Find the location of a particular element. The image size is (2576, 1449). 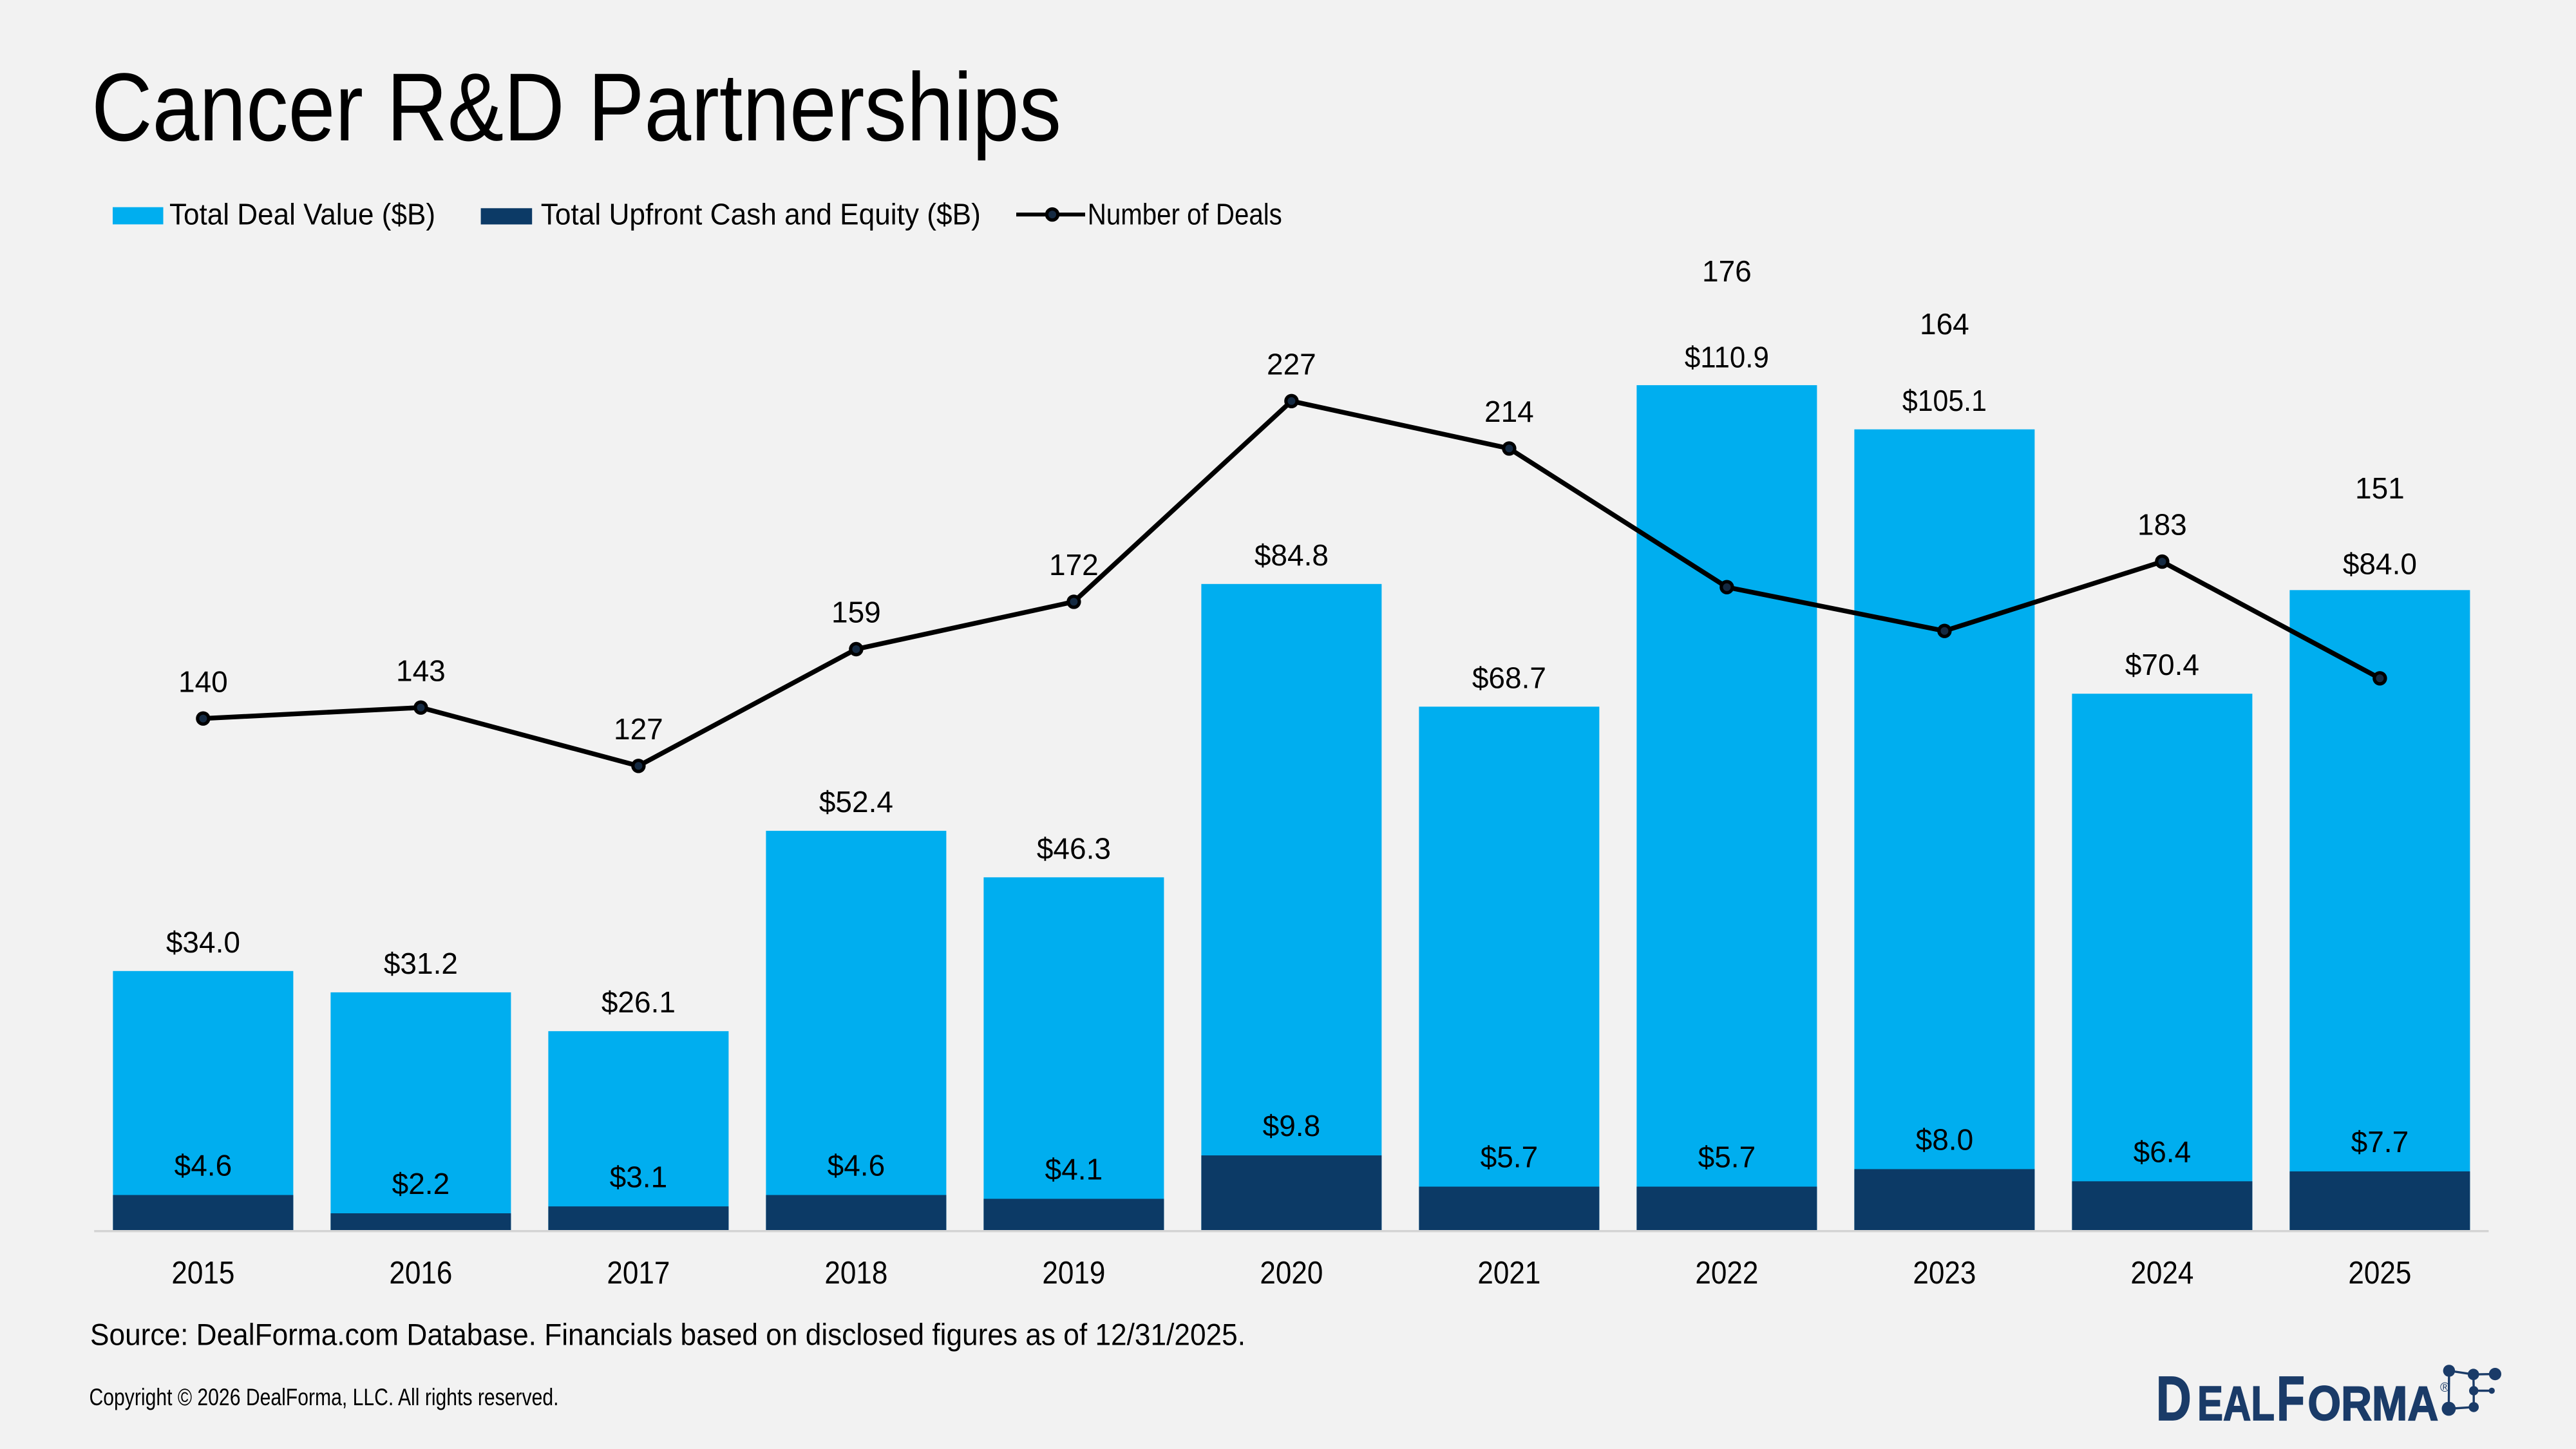

svg-text: $4.1 is located at coordinates (1074, 1169).